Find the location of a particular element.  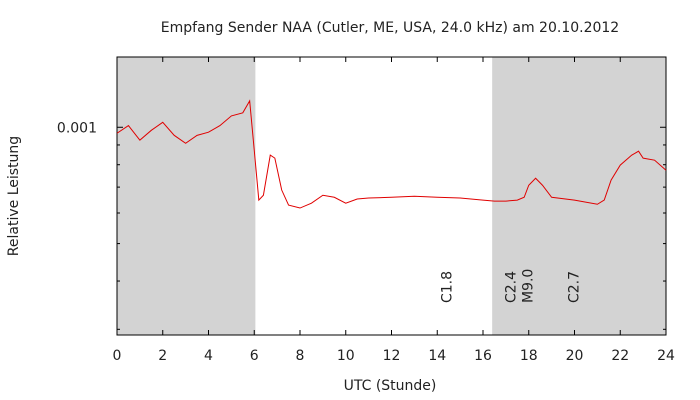

x-tick-label: 8 is located at coordinates (300, 356).